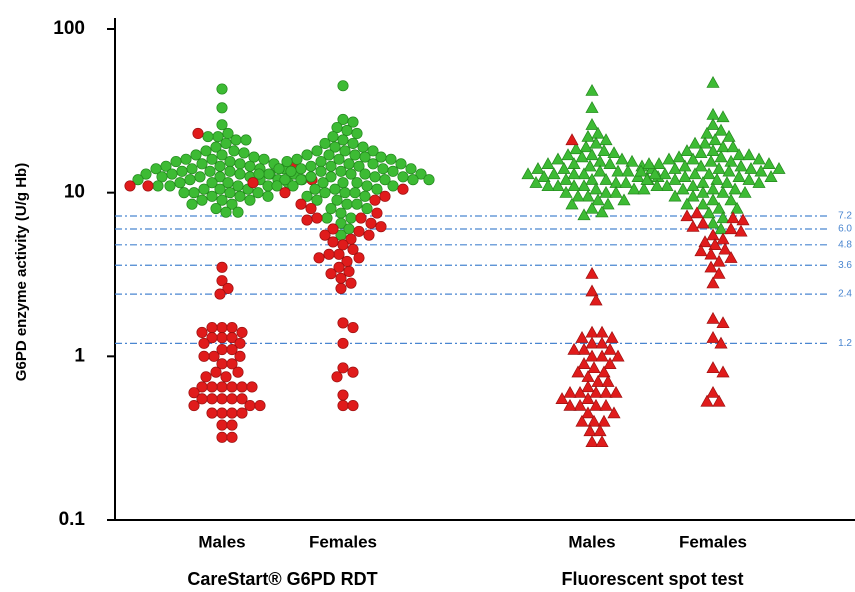 The image size is (855, 592). I want to click on reference-label: 1.2, so click(845, 343).